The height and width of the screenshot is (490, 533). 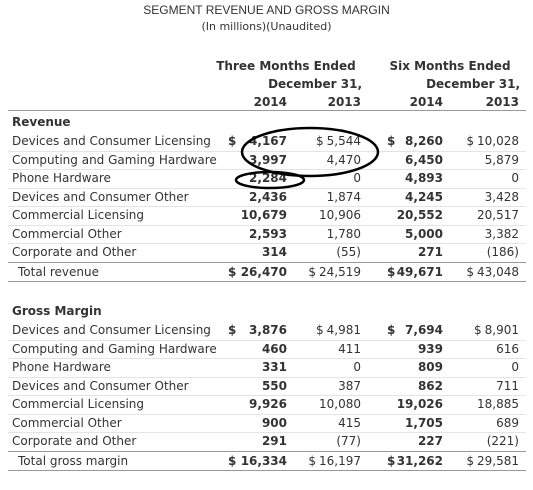 What do you see at coordinates (67, 422) in the screenshot?
I see `row-label: Commercial Other` at bounding box center [67, 422].